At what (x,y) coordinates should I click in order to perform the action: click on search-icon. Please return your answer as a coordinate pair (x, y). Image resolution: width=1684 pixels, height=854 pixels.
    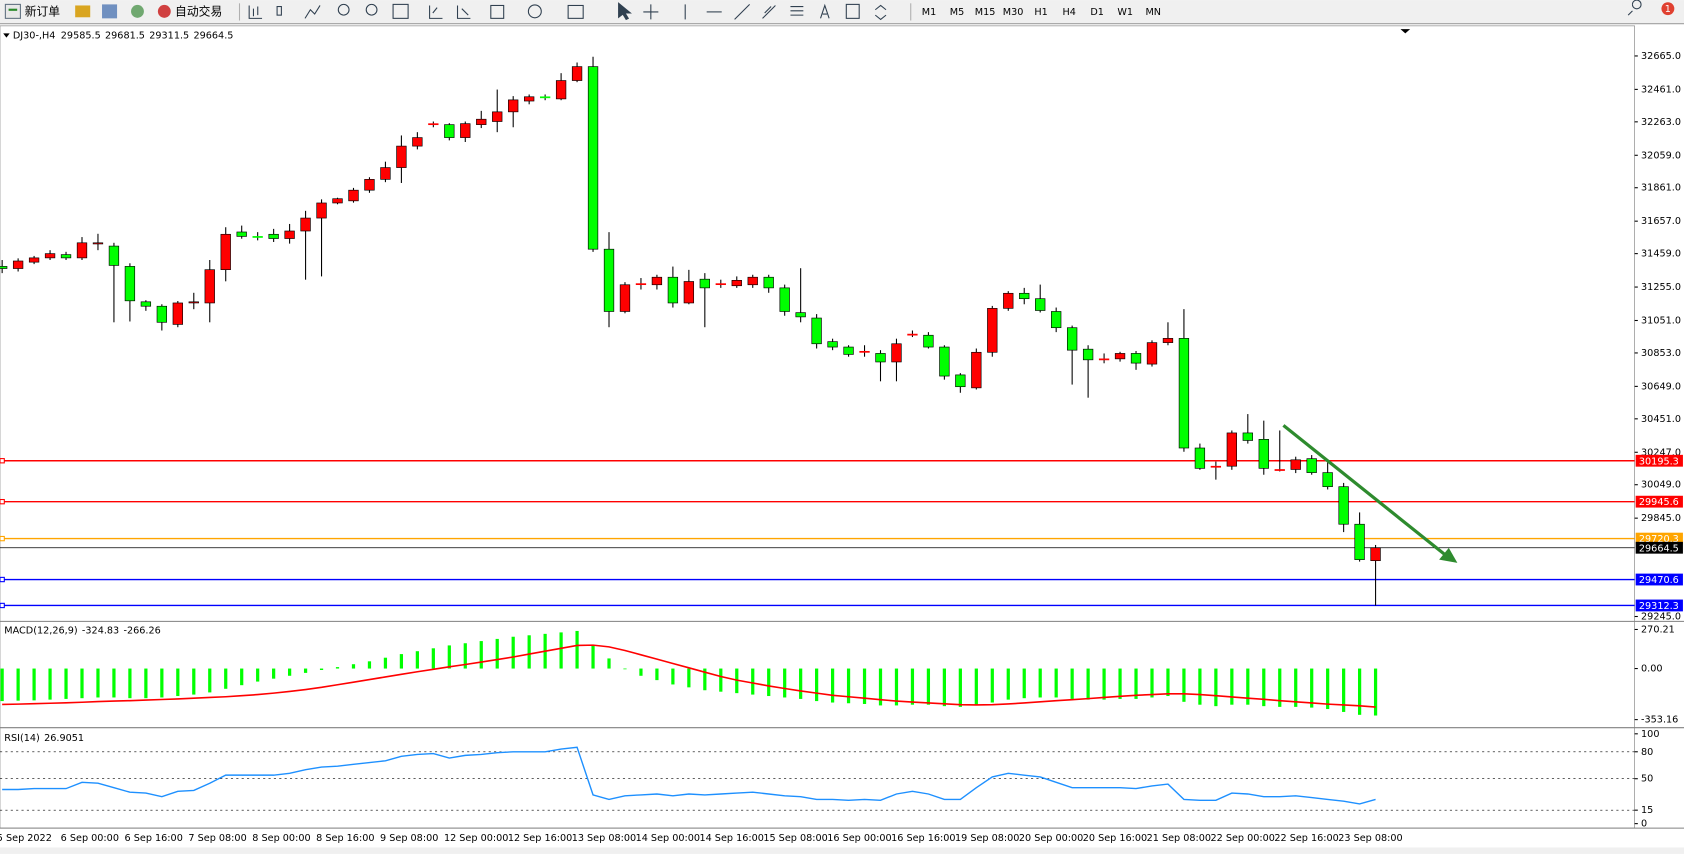
    Looking at the image, I should click on (1634, 8).